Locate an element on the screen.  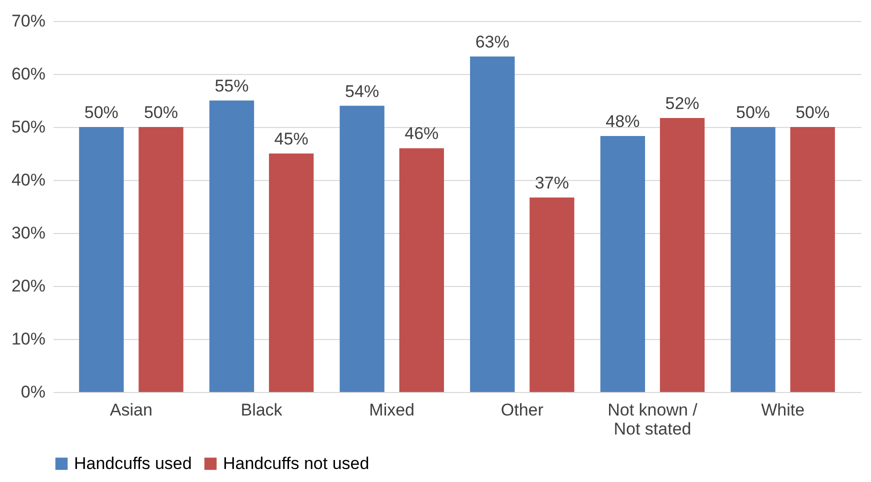
data-label: 45% is located at coordinates (291, 139).